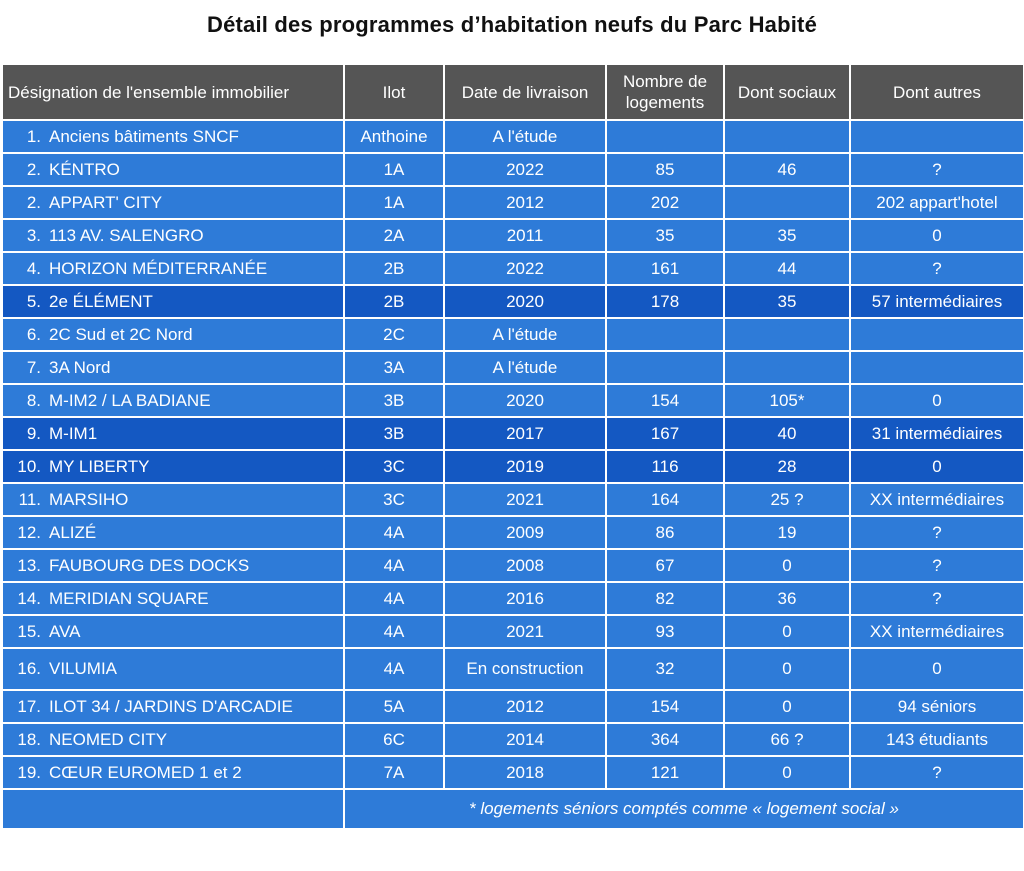 The width and height of the screenshot is (1024, 871). I want to click on header-nombre: Nombre de logements, so click(665, 92).